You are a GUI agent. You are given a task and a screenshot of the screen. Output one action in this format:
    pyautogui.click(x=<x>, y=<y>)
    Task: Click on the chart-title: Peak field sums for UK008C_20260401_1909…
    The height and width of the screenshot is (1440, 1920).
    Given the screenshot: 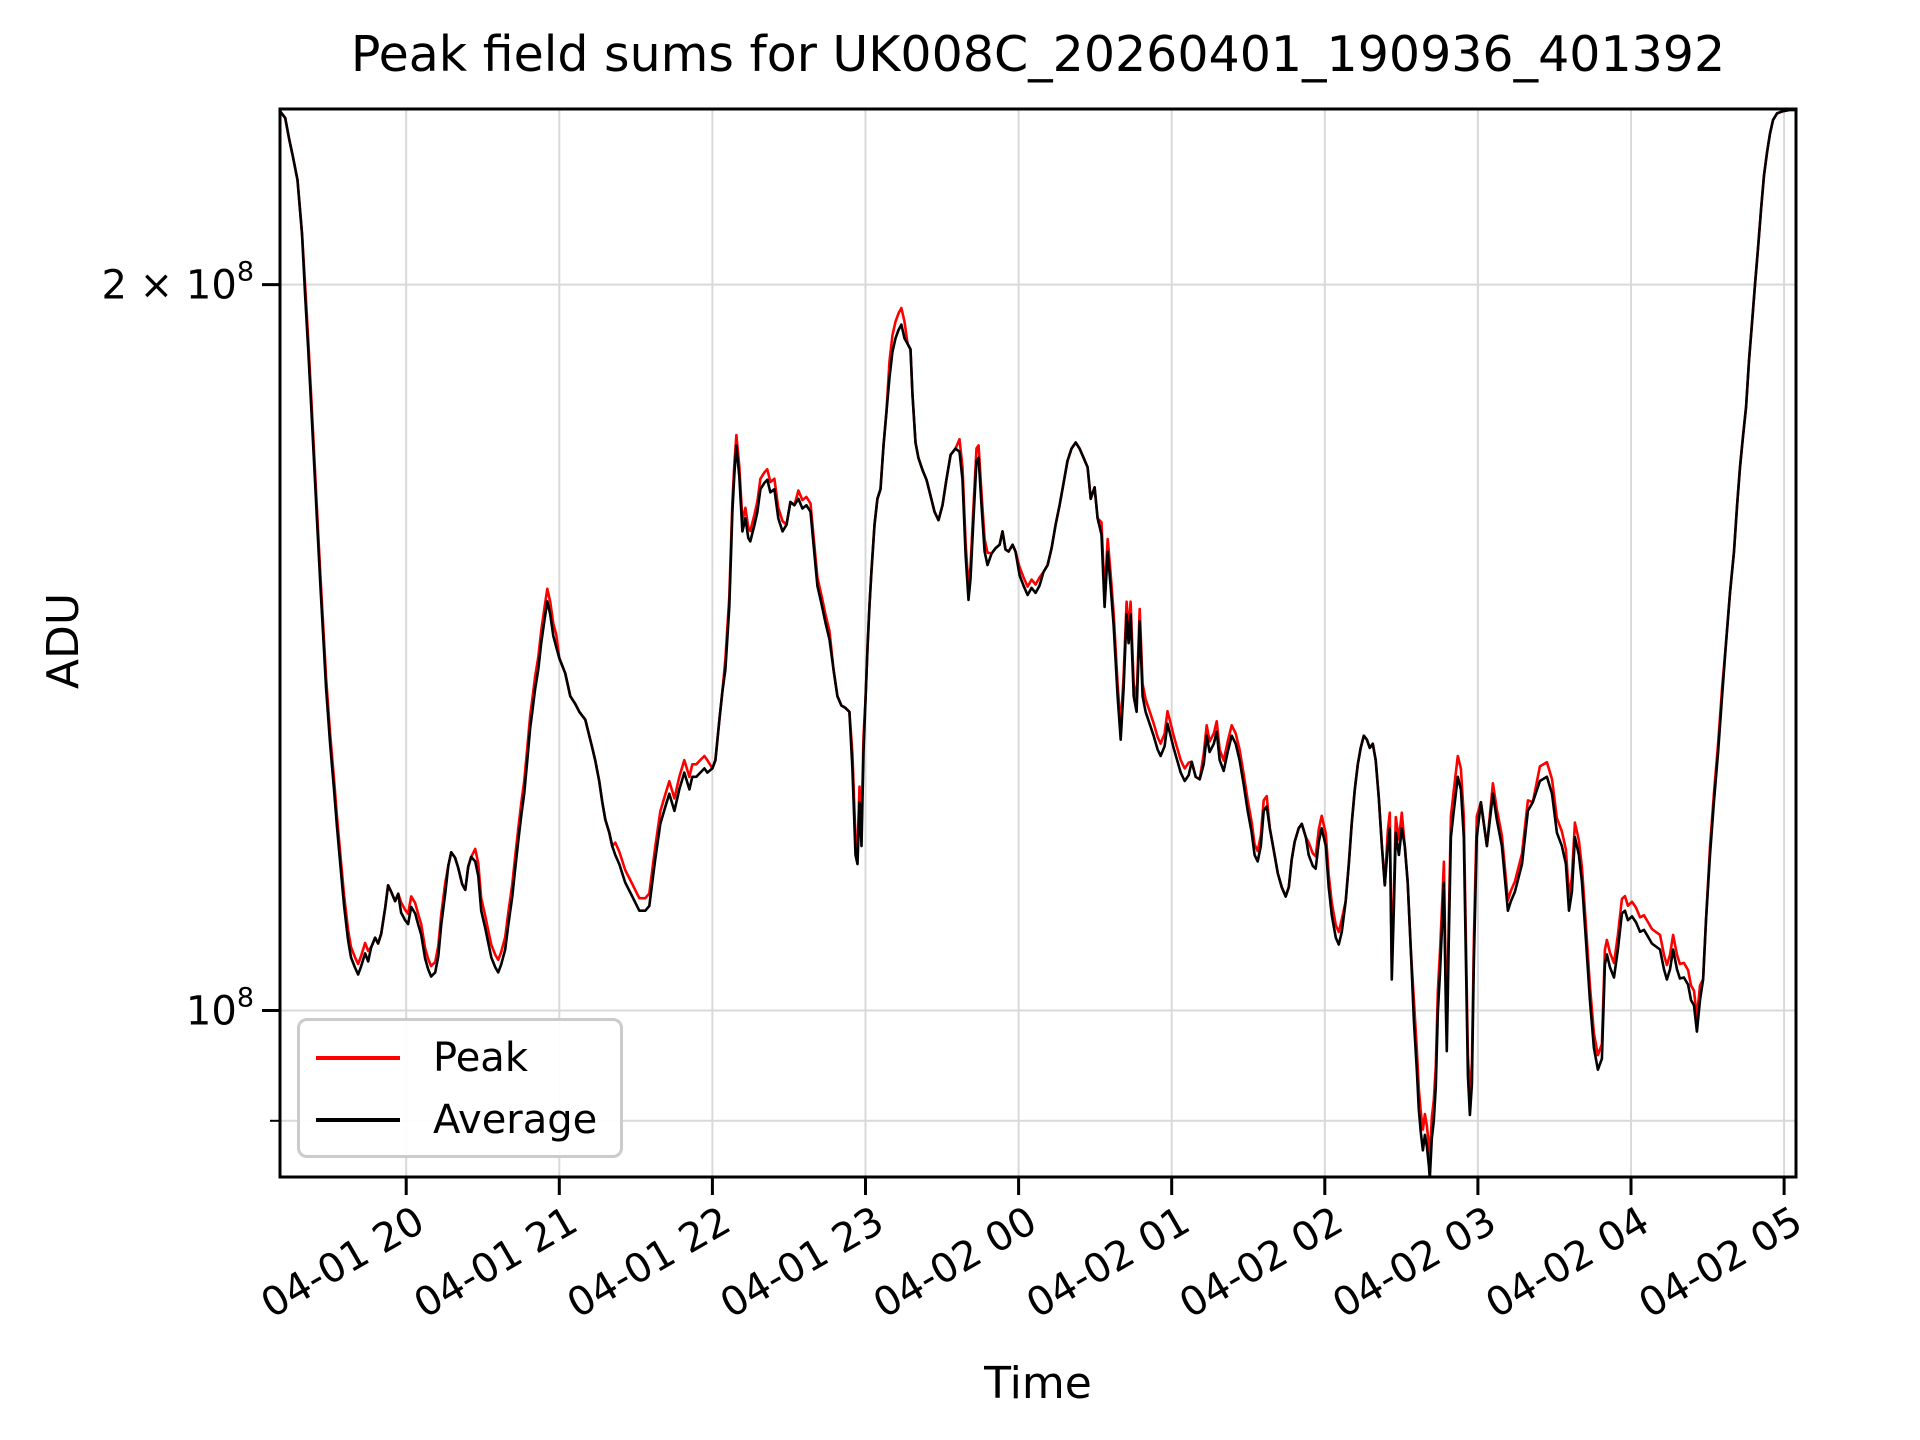 What is the action you would take?
    pyautogui.click(x=1038, y=54)
    